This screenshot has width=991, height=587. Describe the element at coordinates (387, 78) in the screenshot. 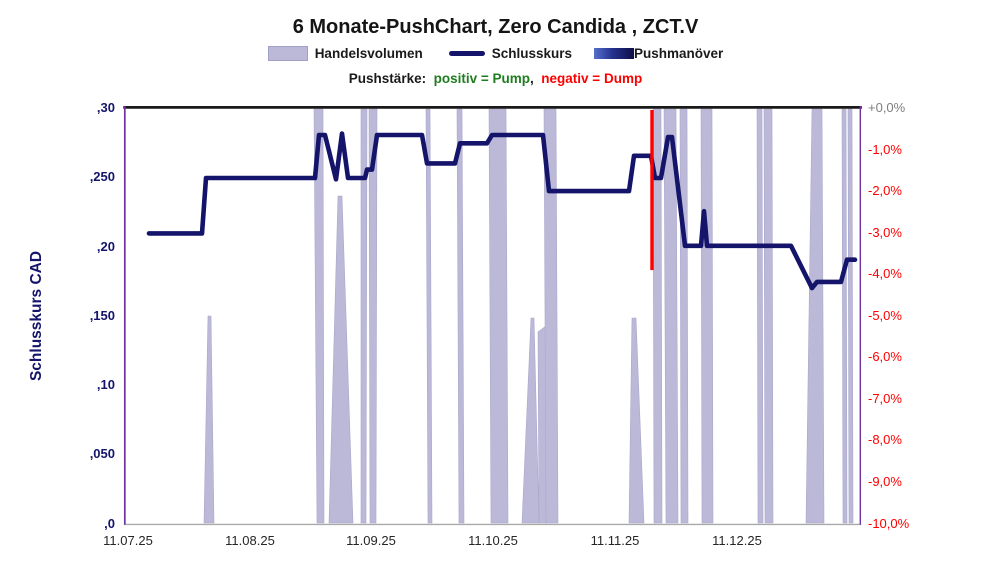

I see `subtitle-prefix: Pushstärke:` at that location.